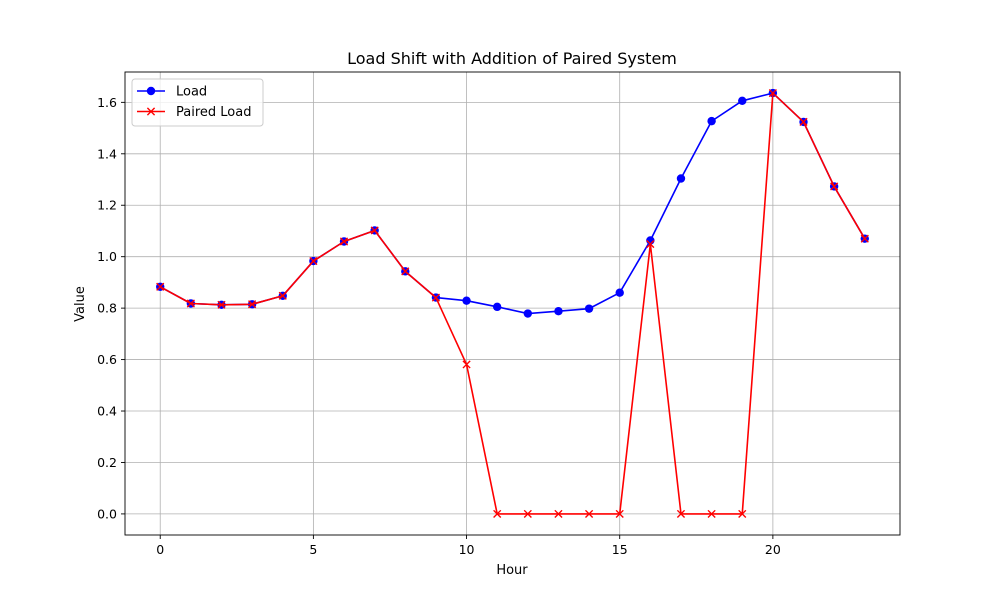 This screenshot has height=600, width=1000. Describe the element at coordinates (151, 91) in the screenshot. I see `legend-marker-circle` at that location.